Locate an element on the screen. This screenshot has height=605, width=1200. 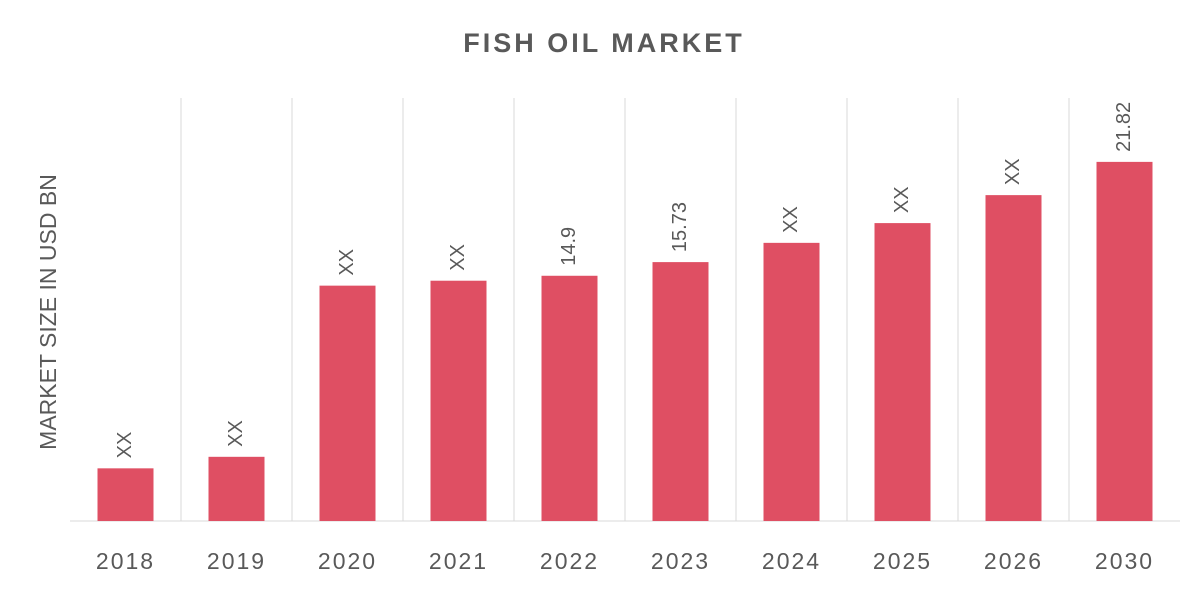
x-tick-label: 2022 is located at coordinates (569, 561).